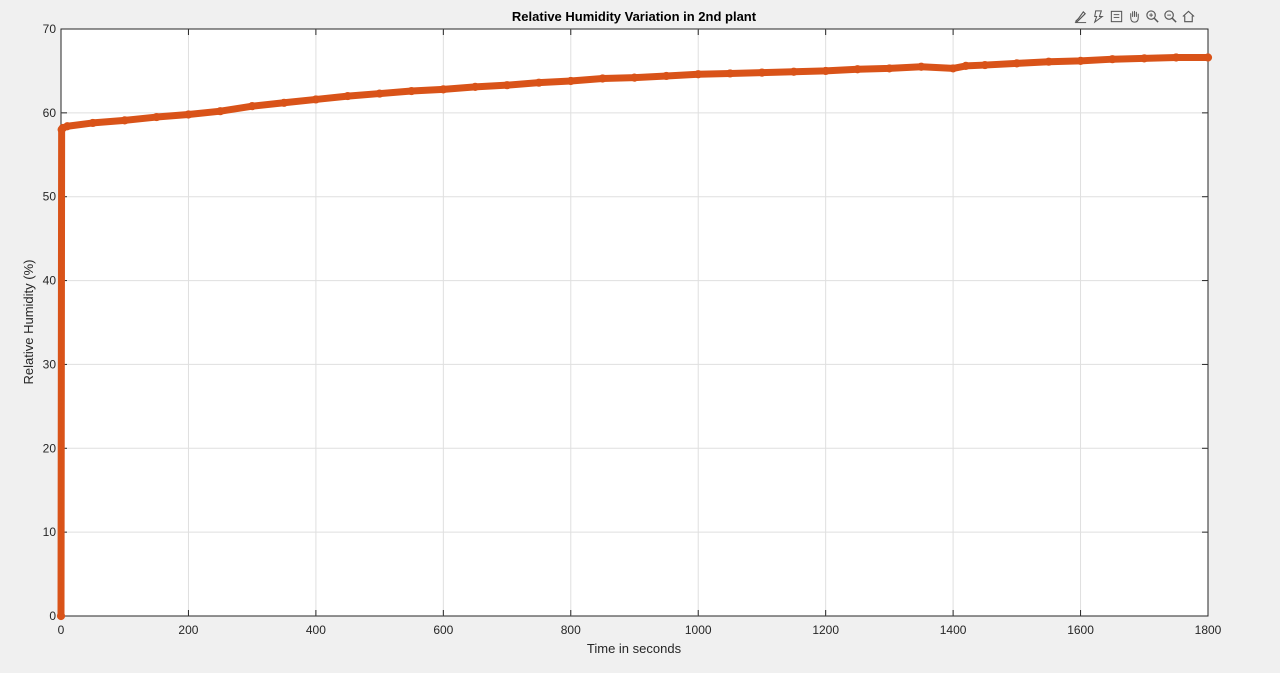 The image size is (1280, 673). I want to click on x-tick-label: 1200, so click(825, 630).